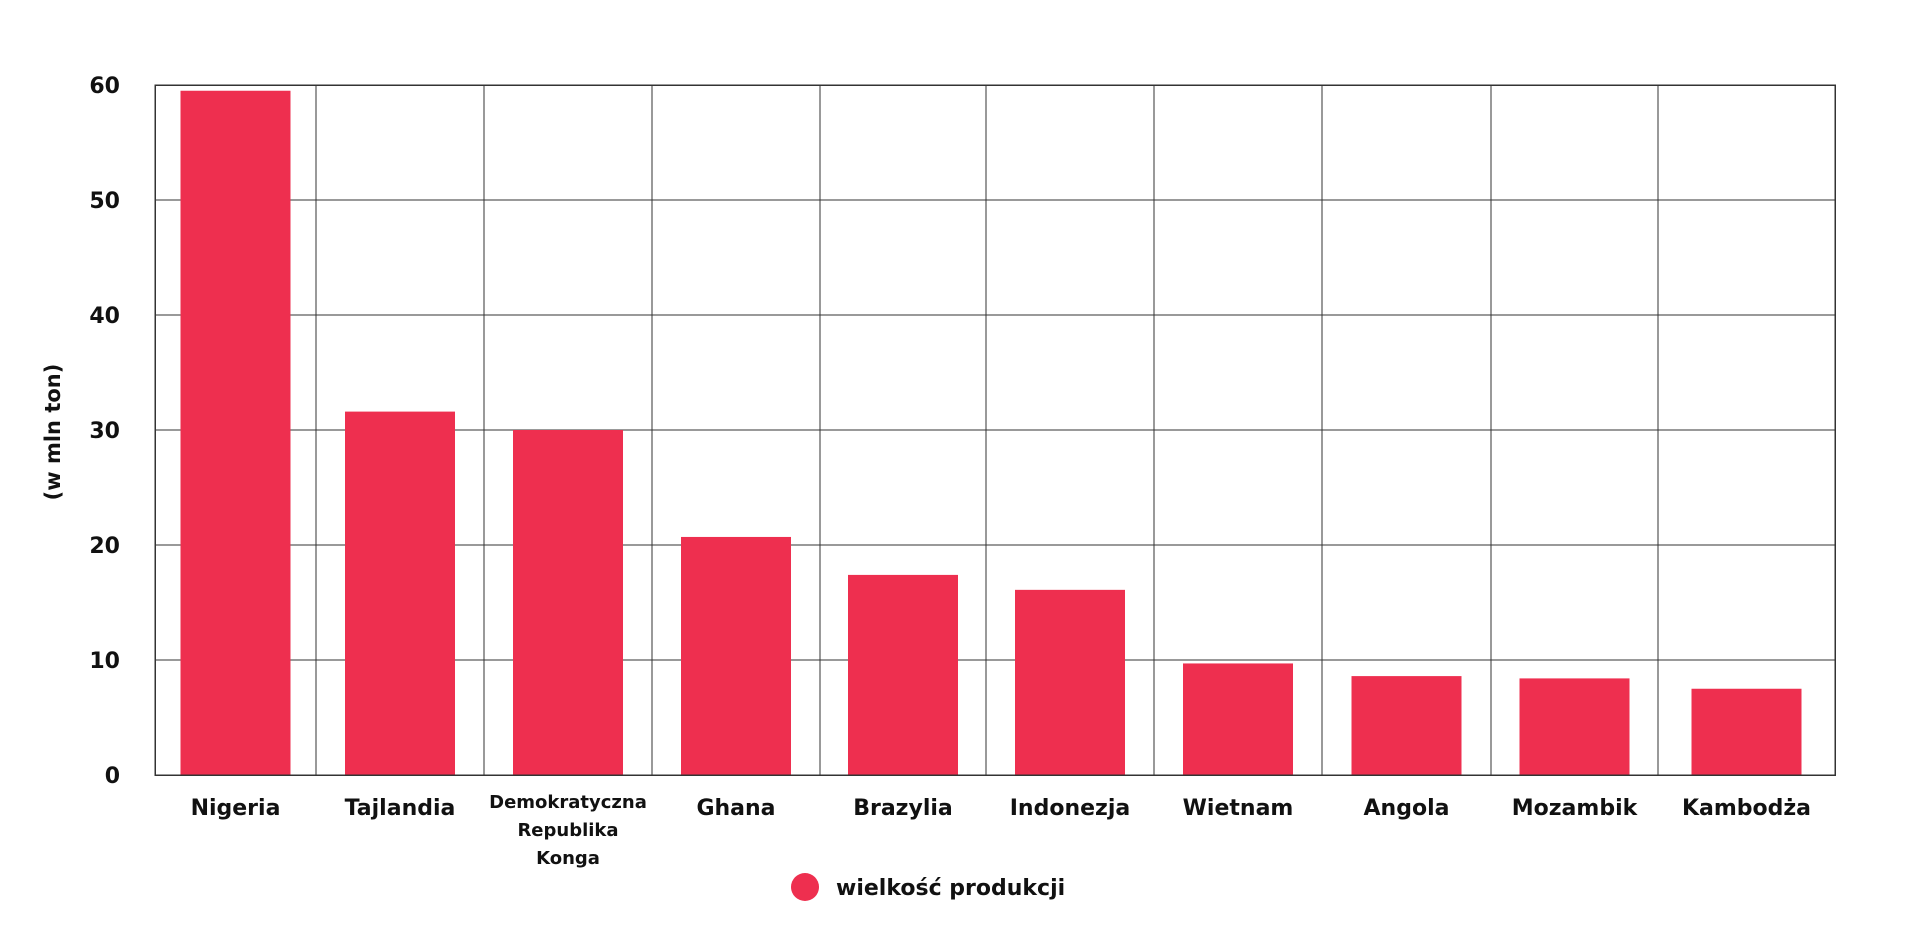 Image resolution: width=1920 pixels, height=937 pixels. What do you see at coordinates (1407, 808) in the screenshot?
I see `x-category-label: Angola` at bounding box center [1407, 808].